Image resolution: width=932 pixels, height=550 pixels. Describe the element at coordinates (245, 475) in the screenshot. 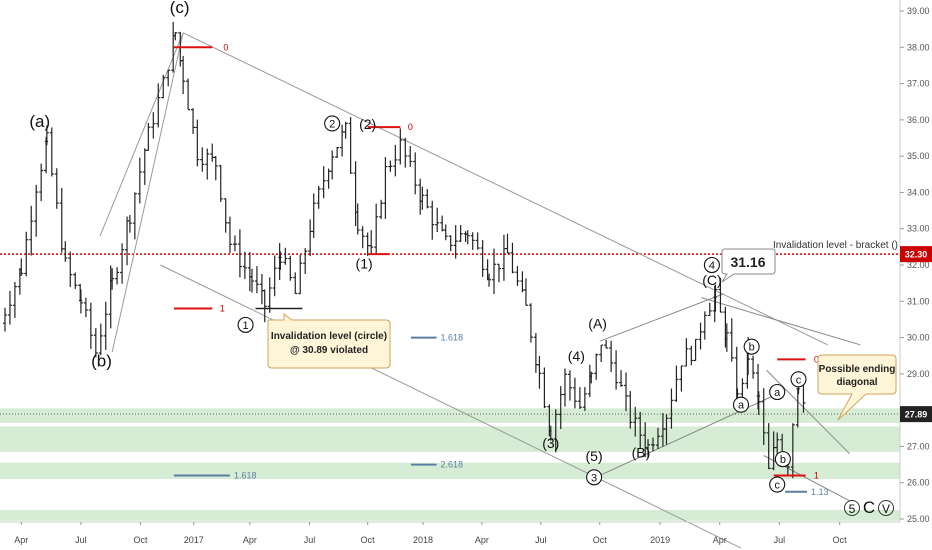

I see `fib-level-label-0: 1.618` at that location.